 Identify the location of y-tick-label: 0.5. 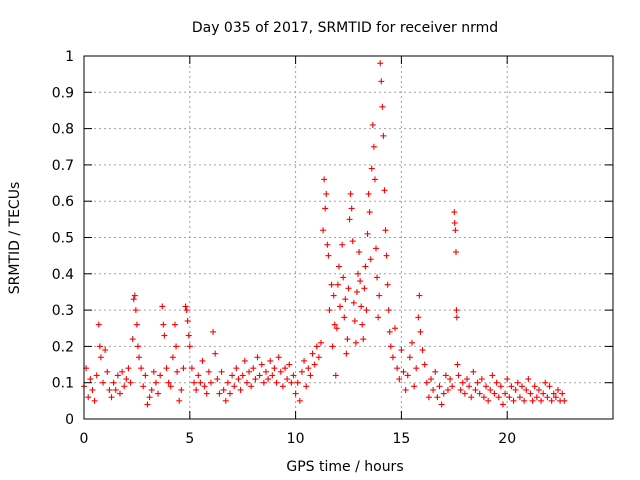
(63, 239).